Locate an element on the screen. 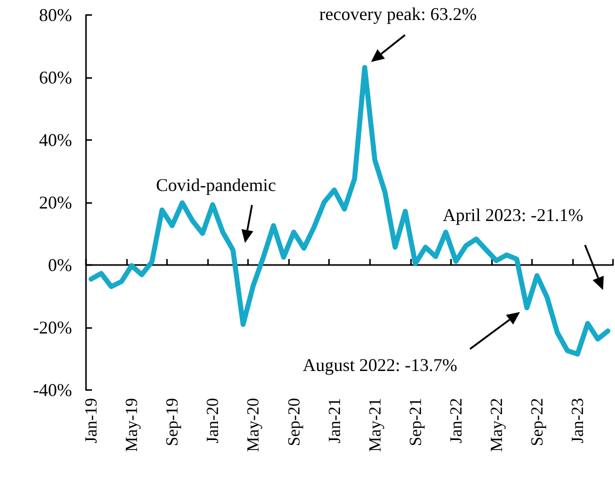 The height and width of the screenshot is (482, 615). x-tick-label: May-22 is located at coordinates (496, 425).